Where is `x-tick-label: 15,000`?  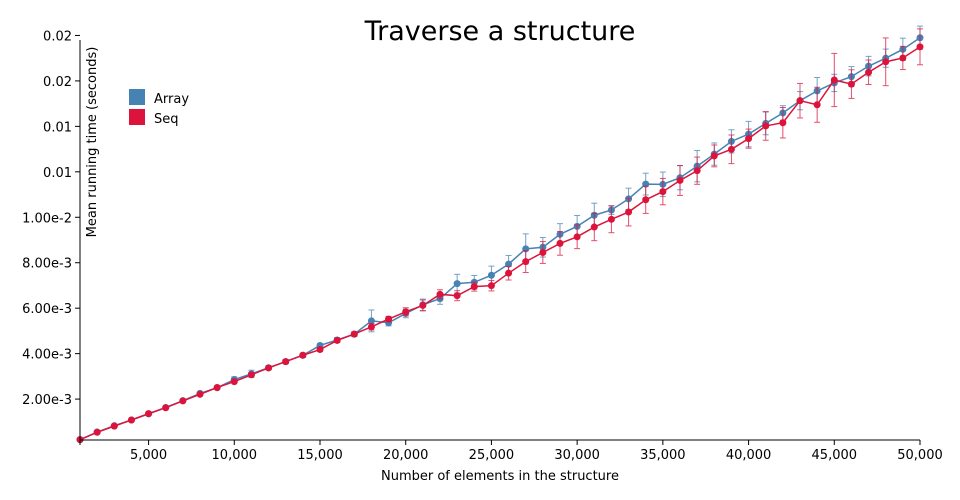
x-tick-label: 15,000 is located at coordinates (320, 455).